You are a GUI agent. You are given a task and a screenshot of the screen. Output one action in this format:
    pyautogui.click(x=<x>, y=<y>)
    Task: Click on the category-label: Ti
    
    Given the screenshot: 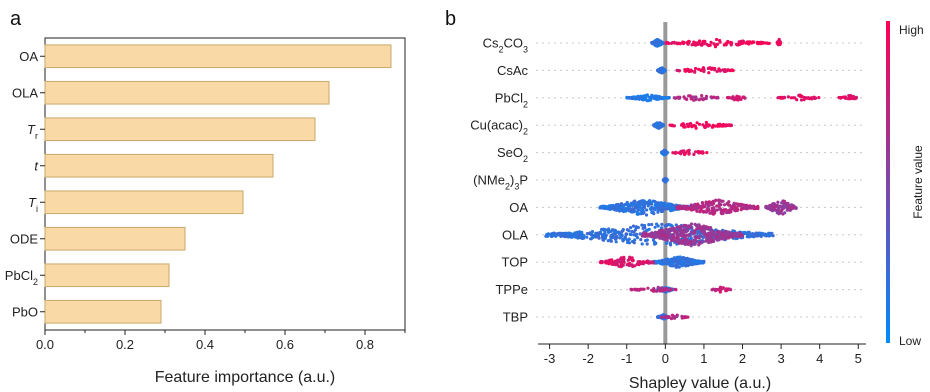 What is the action you would take?
    pyautogui.click(x=33, y=204)
    